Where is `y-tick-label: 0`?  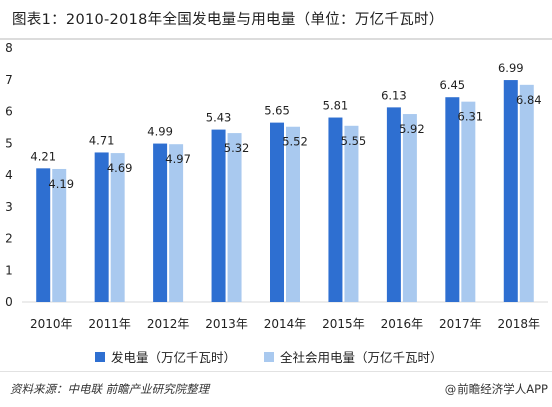 y-tick-label: 0 is located at coordinates (9, 302).